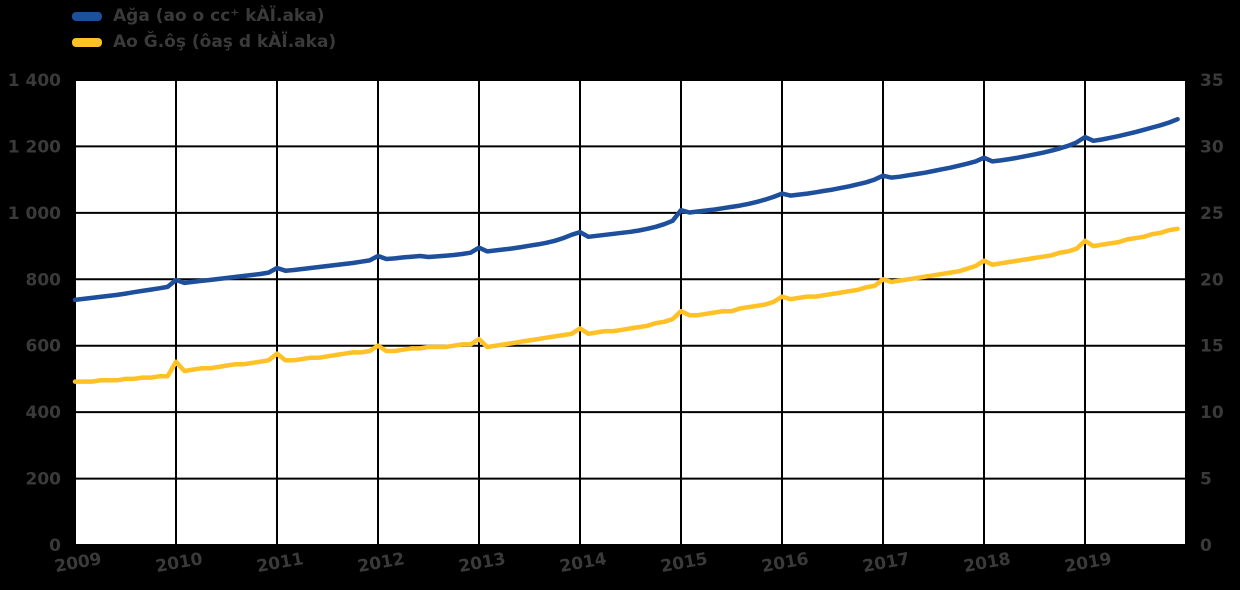  I want to click on legend-item-series-2: Ao Ğ.ôş (ôaş d kÀÏ.aka), so click(204, 42).